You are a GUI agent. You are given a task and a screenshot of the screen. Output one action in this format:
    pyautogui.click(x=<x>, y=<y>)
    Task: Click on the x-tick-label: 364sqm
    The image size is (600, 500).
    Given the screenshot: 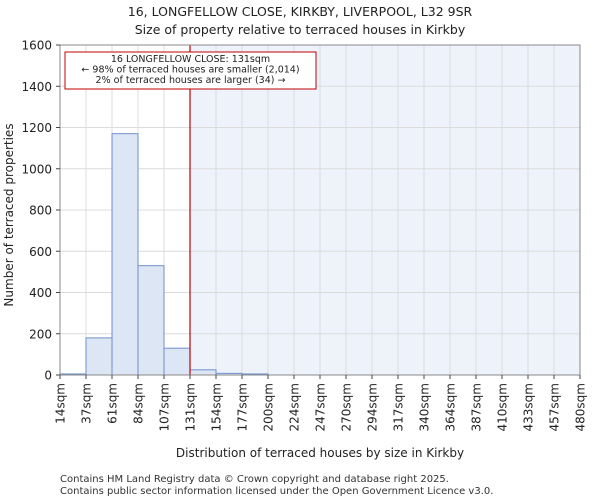 What is the action you would take?
    pyautogui.click(x=451, y=407)
    